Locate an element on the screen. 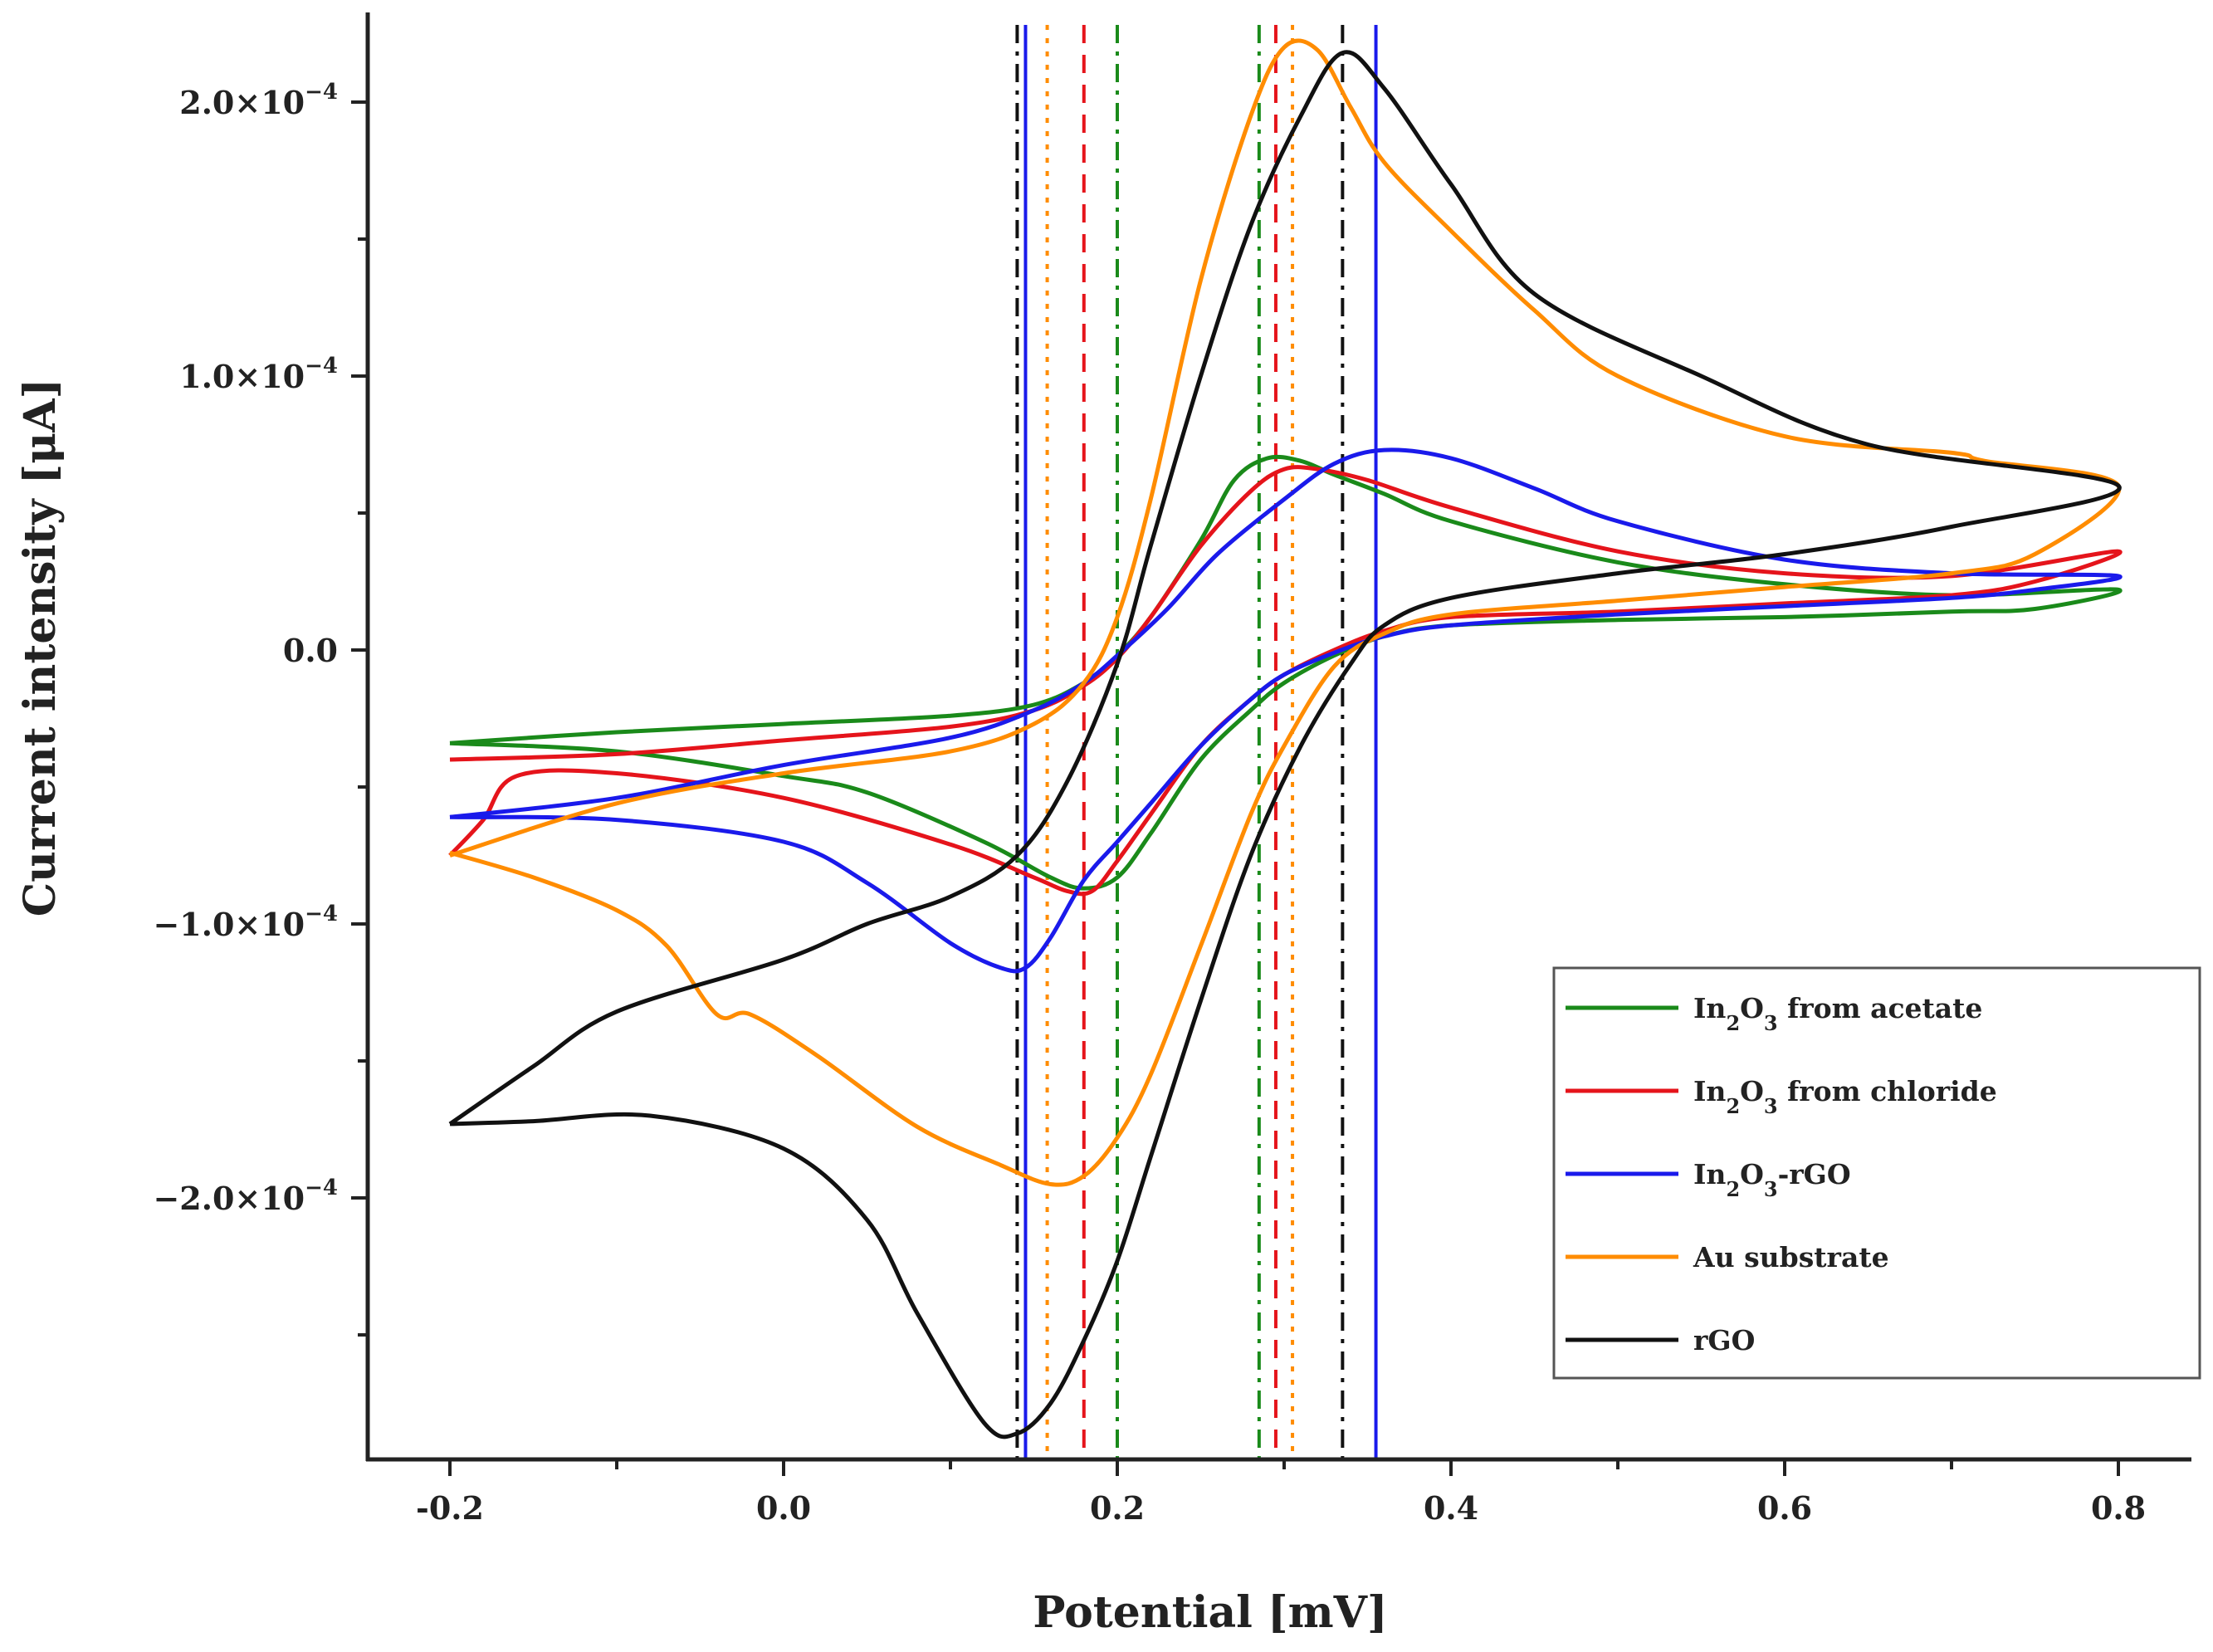 This screenshot has width=2213, height=1652. x-tick-label-1: 0.0 is located at coordinates (783, 1508).